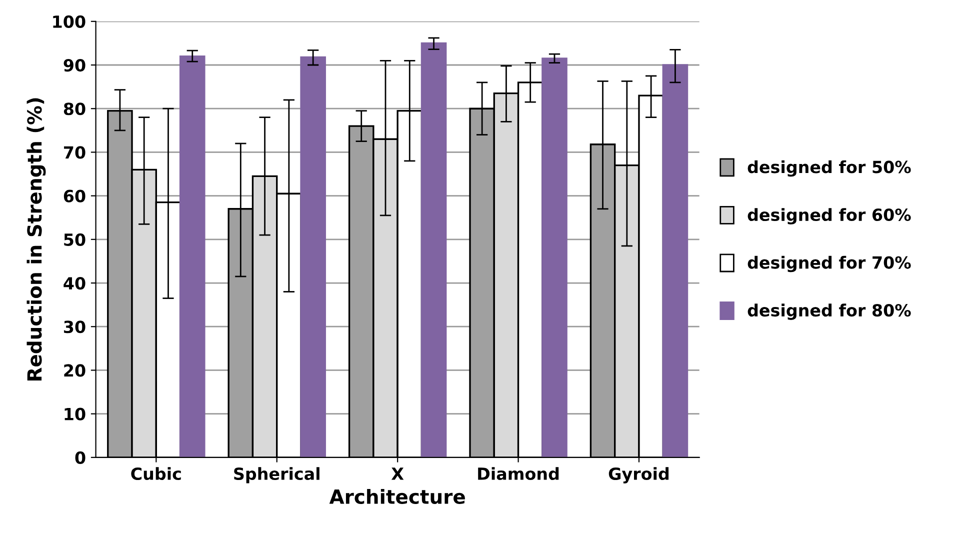  Describe the element at coordinates (518, 473) in the screenshot. I see `x-tick-label: Diamond` at that location.